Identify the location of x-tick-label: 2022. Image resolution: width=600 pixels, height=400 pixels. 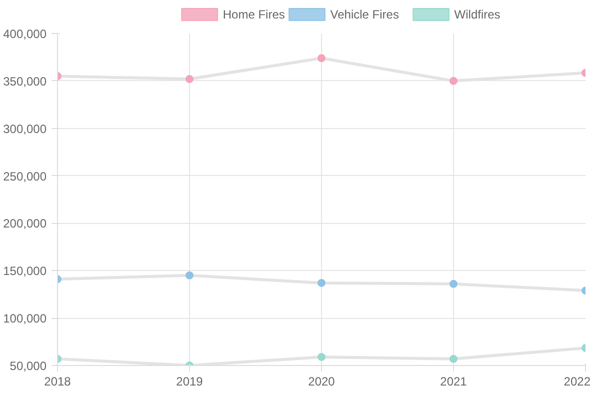
(577, 381).